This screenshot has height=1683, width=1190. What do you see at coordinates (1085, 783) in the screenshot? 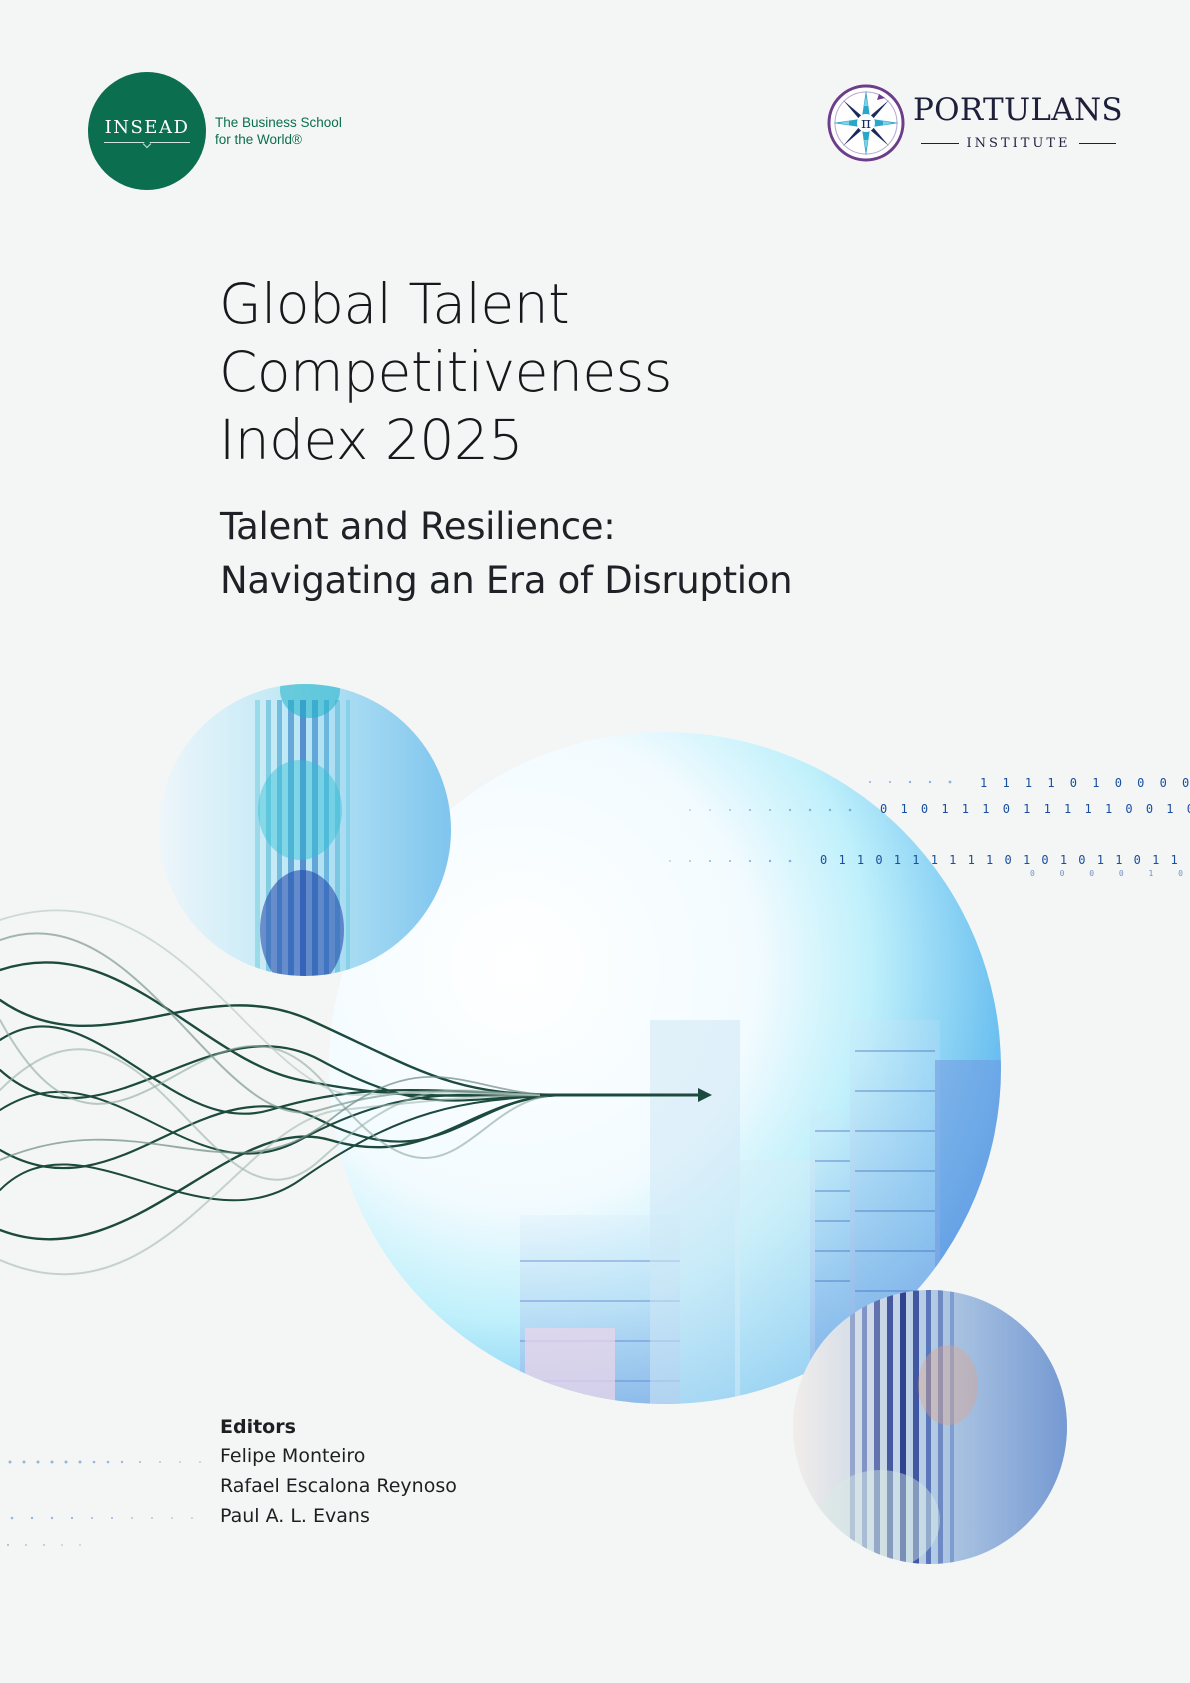
I see `binary-row1: 1 1 1 1 0 1 0 0 0 0 0` at bounding box center [1085, 783].